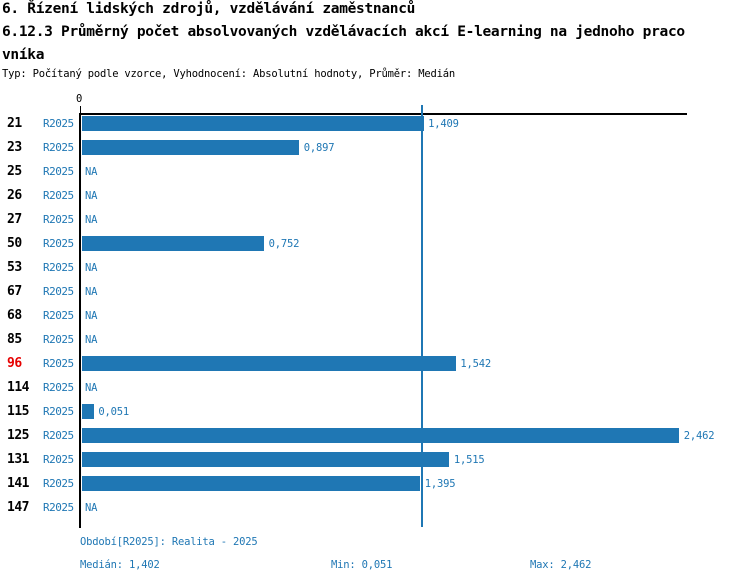 This screenshot has height=582, width=750. Describe the element at coordinates (375, 148) in the screenshot. I see `chart-row: 23 R2025 0,897` at that location.